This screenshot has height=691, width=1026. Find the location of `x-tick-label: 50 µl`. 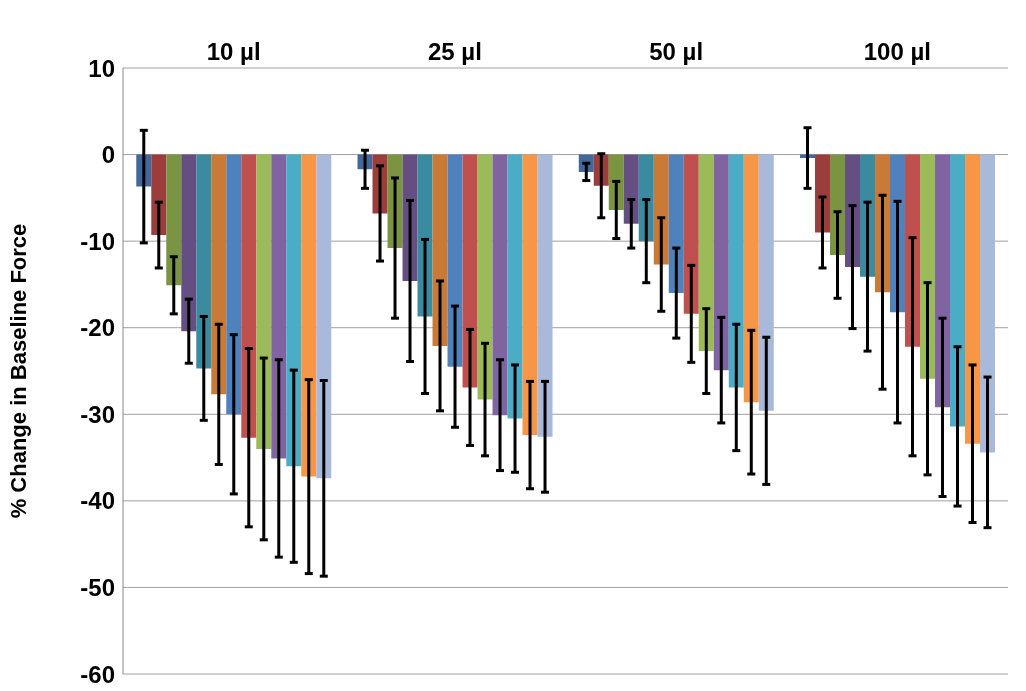

x-tick-label: 50 µl is located at coordinates (676, 51).